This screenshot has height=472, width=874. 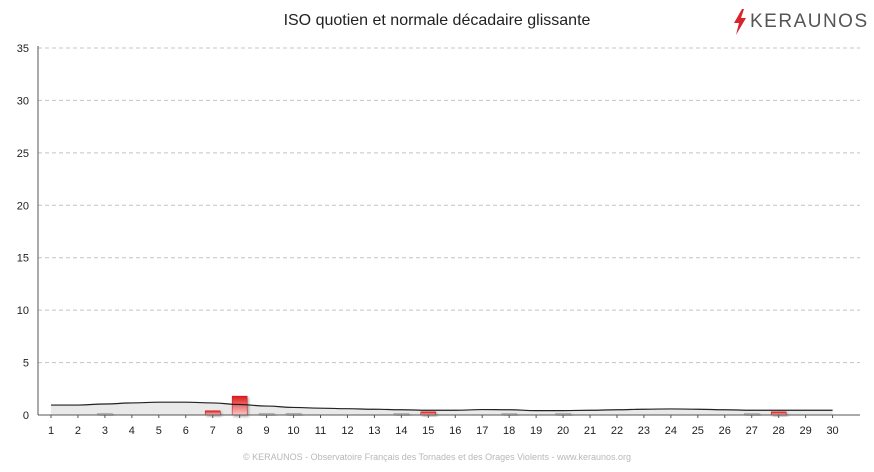 What do you see at coordinates (23, 206) in the screenshot?
I see `y-tick-label: 20` at bounding box center [23, 206].